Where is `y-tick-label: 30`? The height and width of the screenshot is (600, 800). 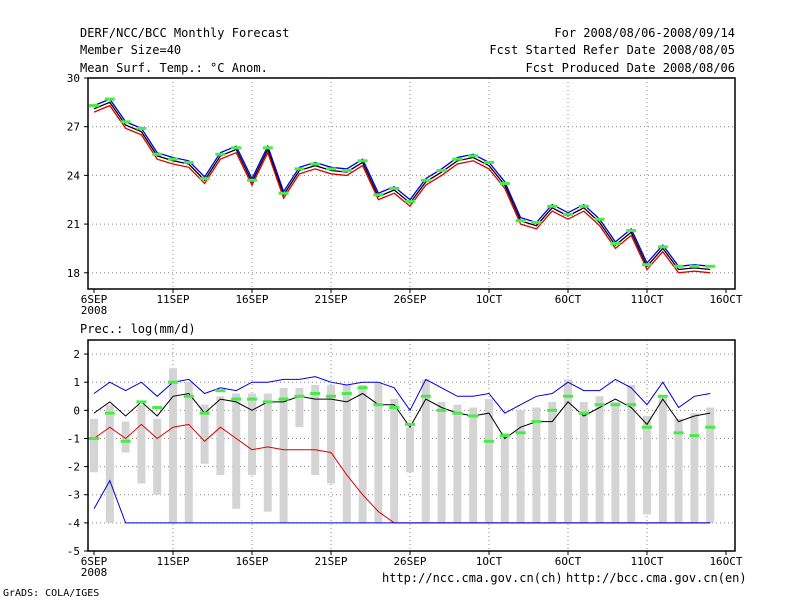 y-tick-label: 30 is located at coordinates (73, 78).